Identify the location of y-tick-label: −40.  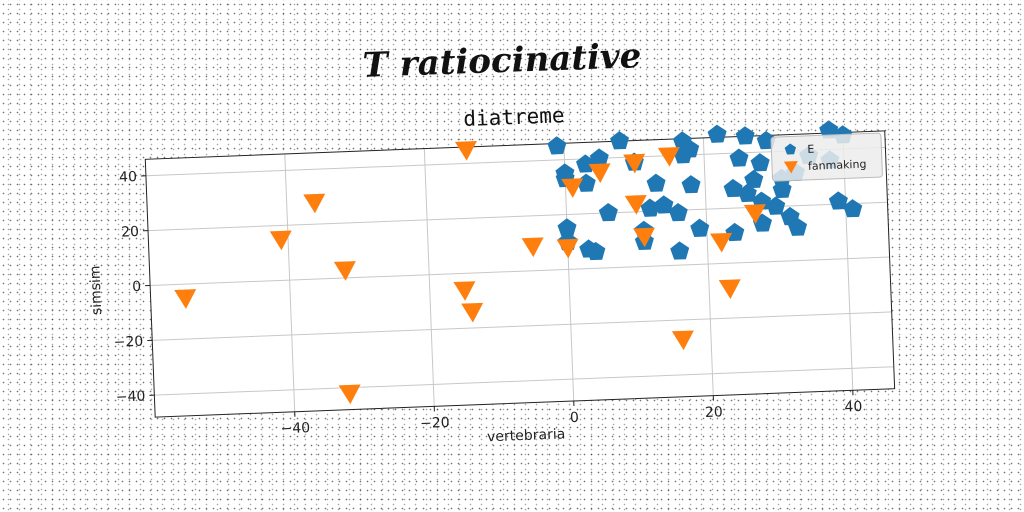
(131, 397).